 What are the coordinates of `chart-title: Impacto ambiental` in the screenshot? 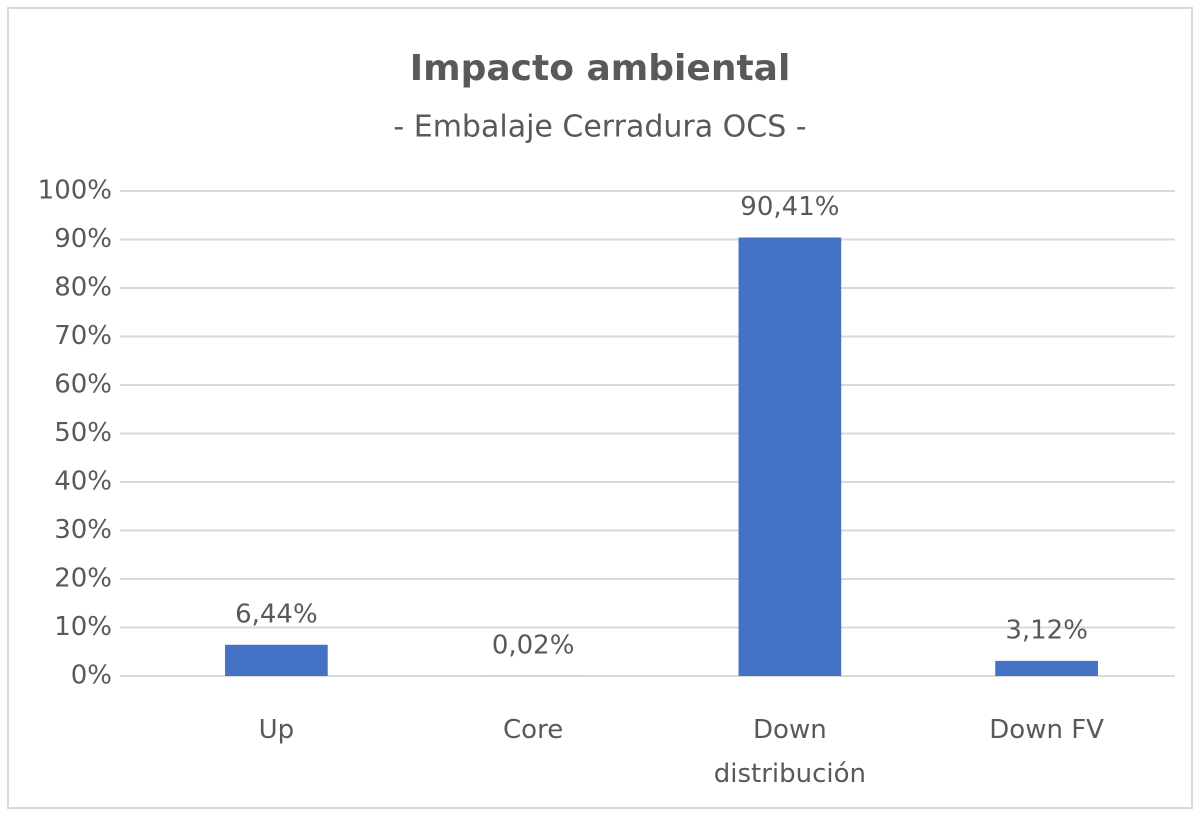 It's located at (600, 68).